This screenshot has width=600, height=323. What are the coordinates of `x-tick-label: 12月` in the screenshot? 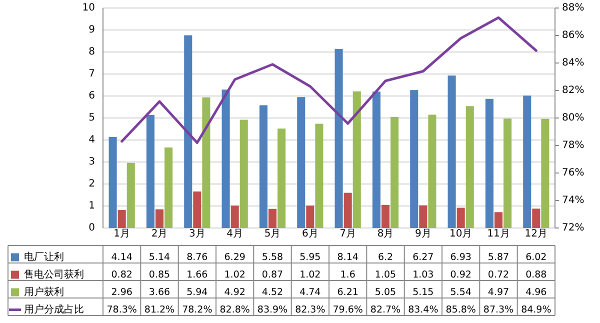 It's located at (536, 234).